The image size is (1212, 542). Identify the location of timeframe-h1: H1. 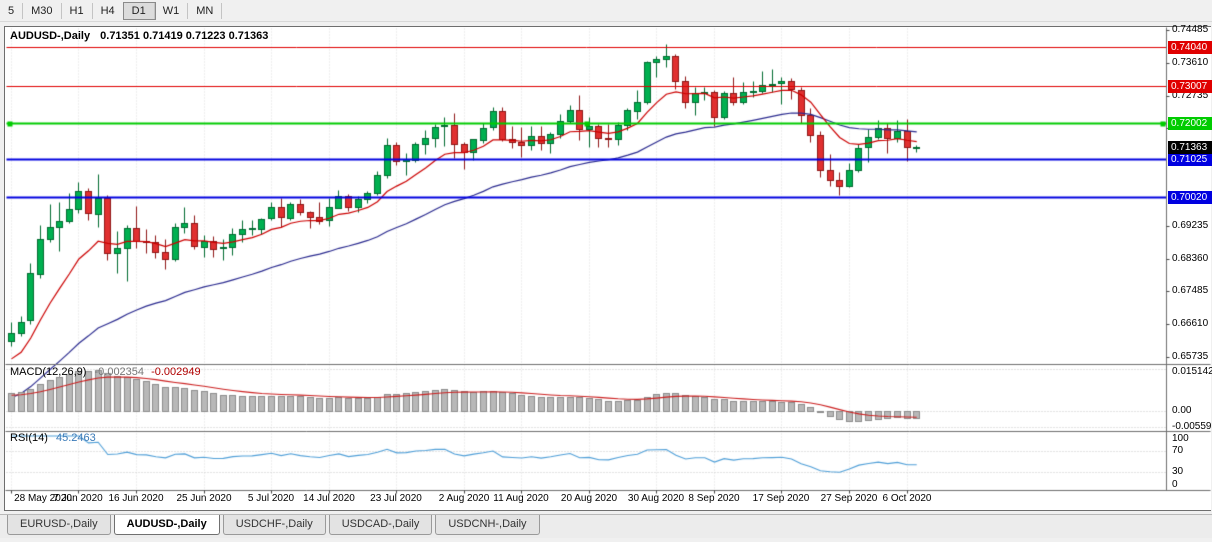
(77, 10).